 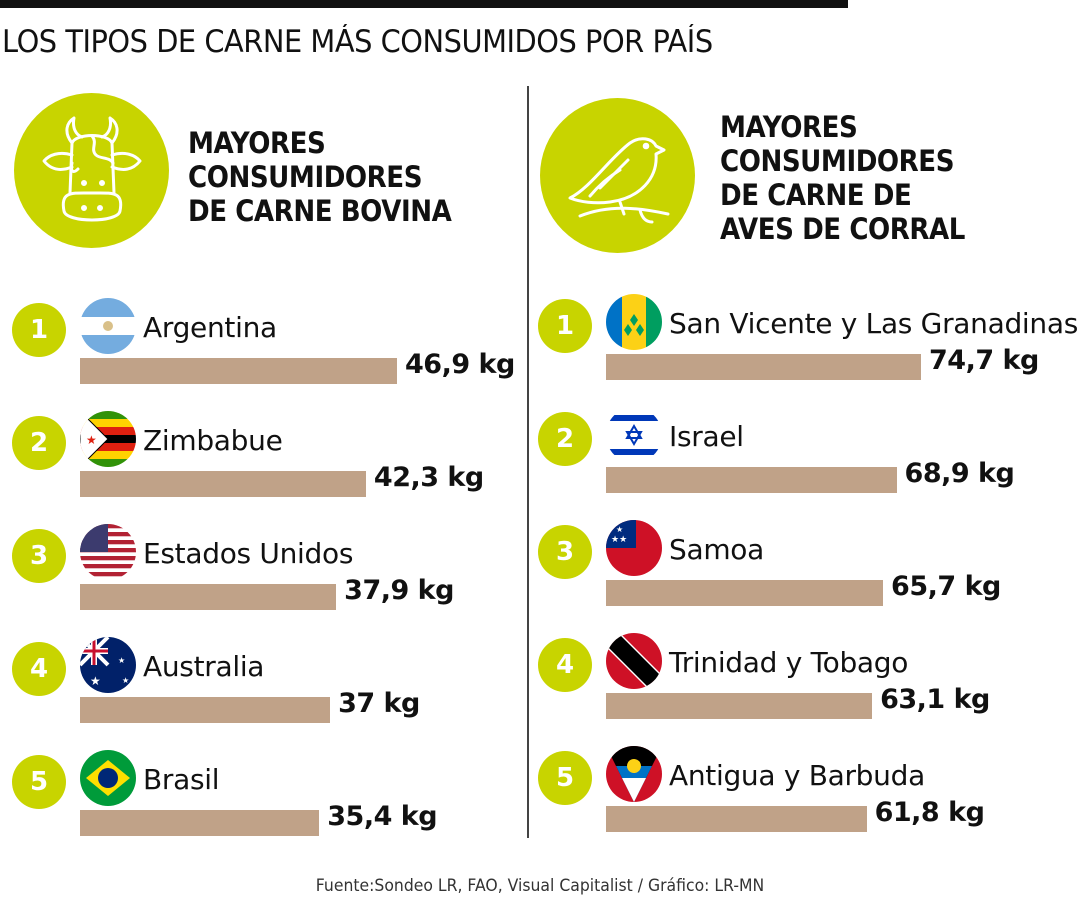 I want to click on argentina-flag-icon, so click(x=108, y=326).